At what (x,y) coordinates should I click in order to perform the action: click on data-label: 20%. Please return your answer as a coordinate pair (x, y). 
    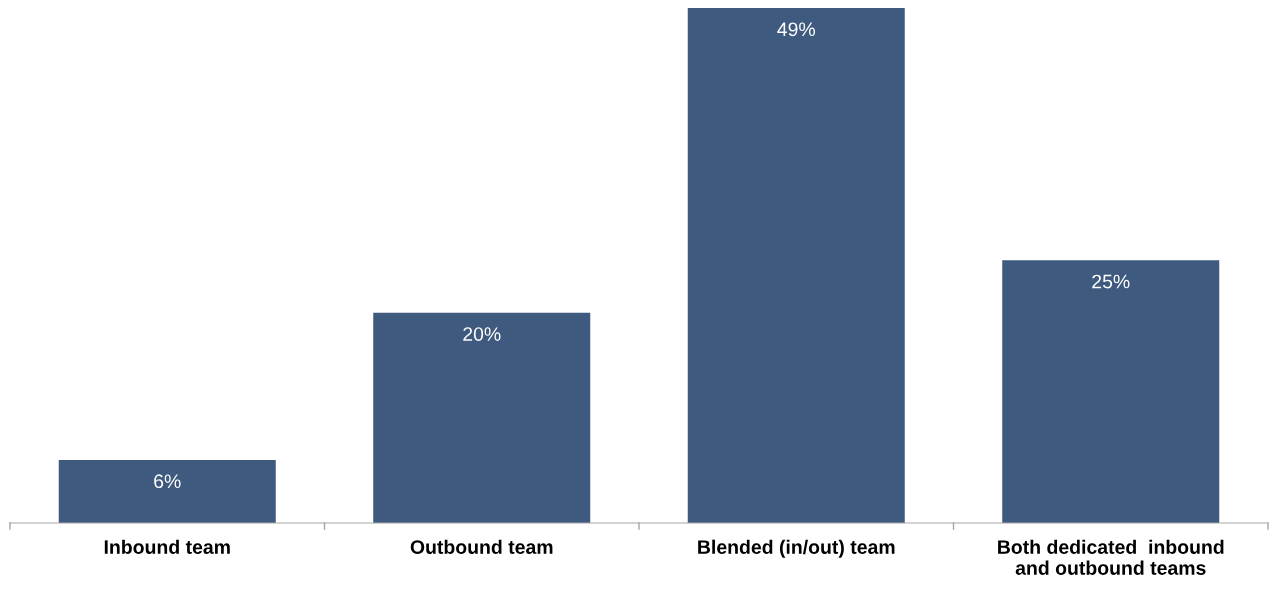
    Looking at the image, I should click on (482, 334).